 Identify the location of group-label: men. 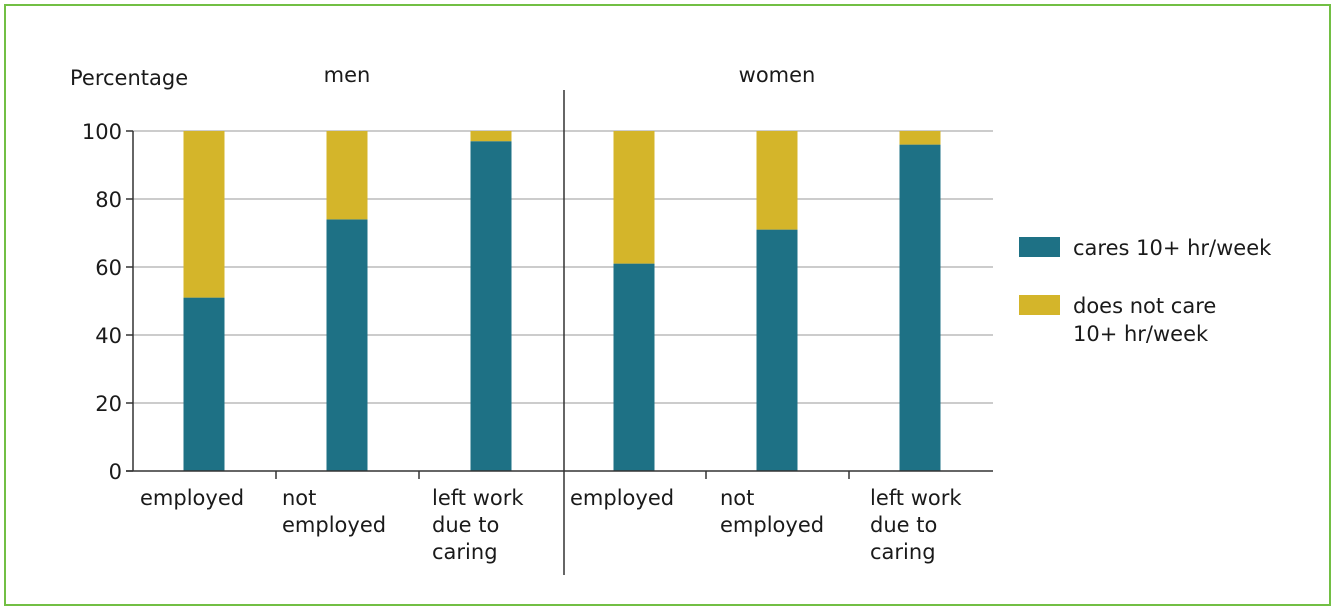
(347, 75).